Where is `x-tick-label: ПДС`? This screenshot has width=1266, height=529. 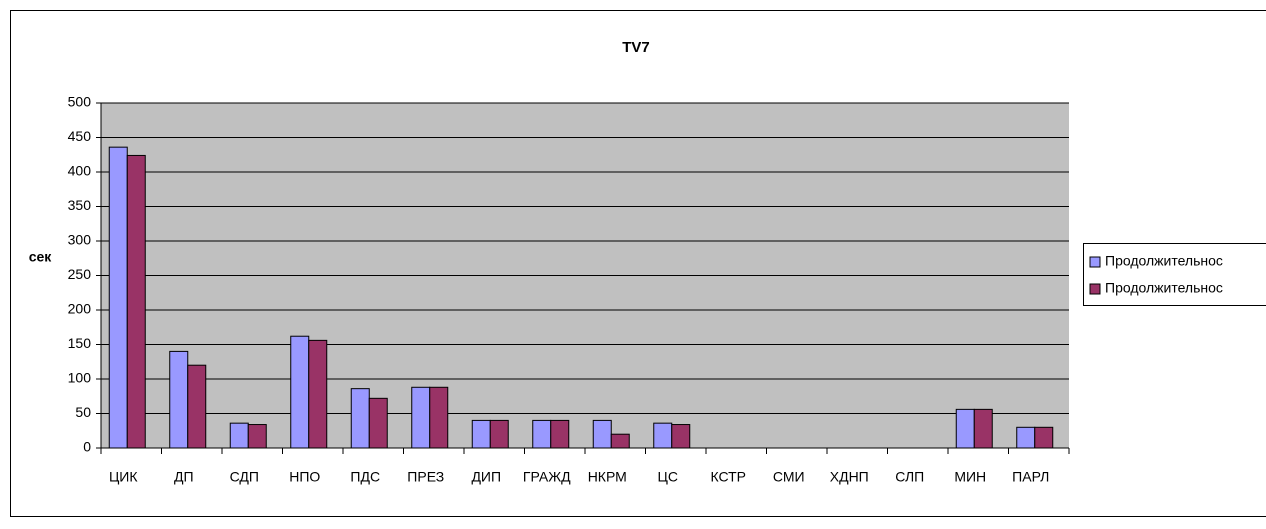
x-tick-label: ПДС is located at coordinates (365, 477).